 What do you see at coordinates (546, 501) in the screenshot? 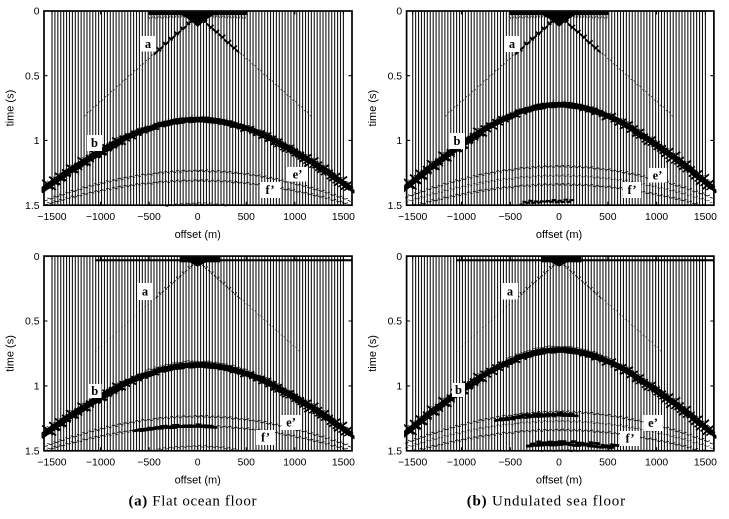
I see `svg-text: (b) Undulated sea floor` at bounding box center [546, 501].